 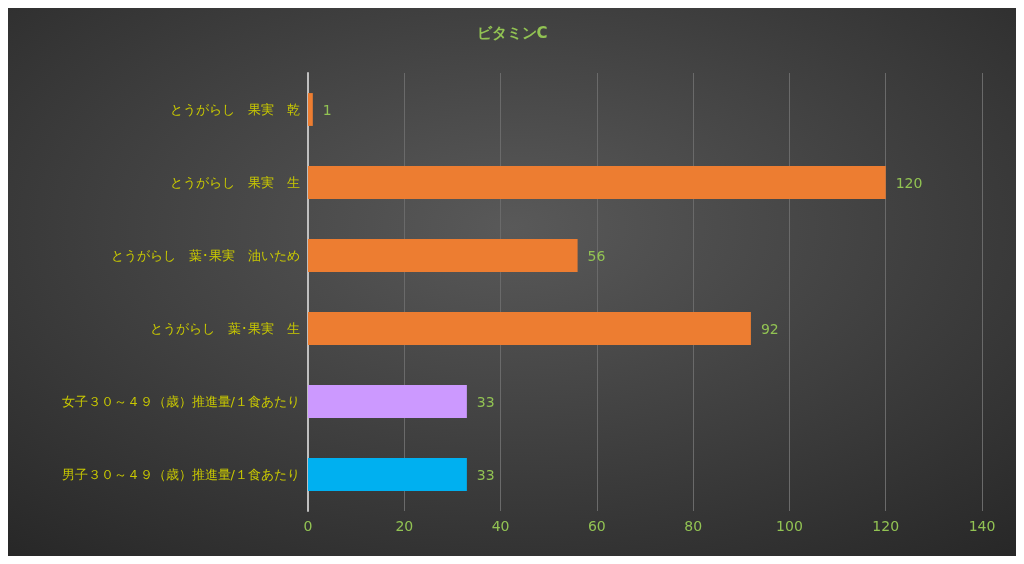 I want to click on chart-title: ビタミンC, so click(x=512, y=32).